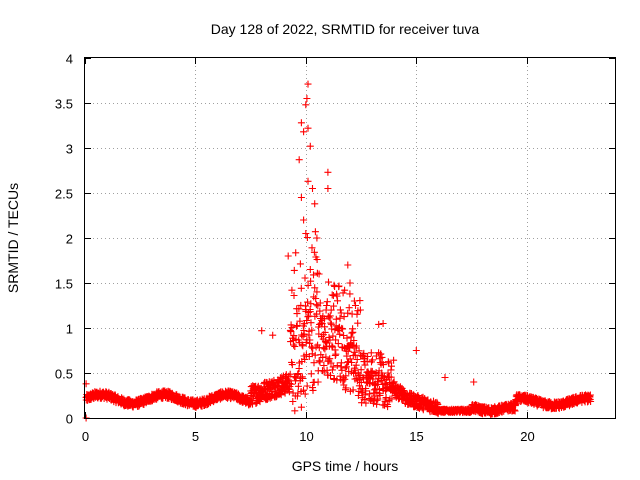  Describe the element at coordinates (69, 329) in the screenshot. I see `y-tick-label: 1` at that location.